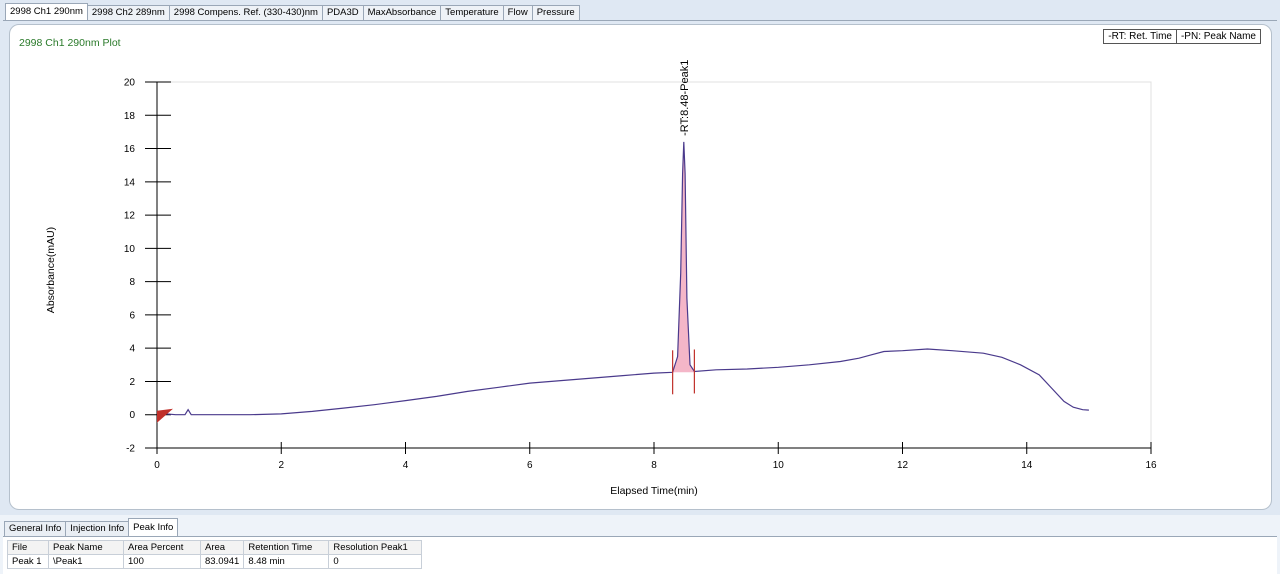 Image resolution: width=1280 pixels, height=574 pixels. Describe the element at coordinates (130, 449) in the screenshot. I see `y-tick-label: -2` at that location.